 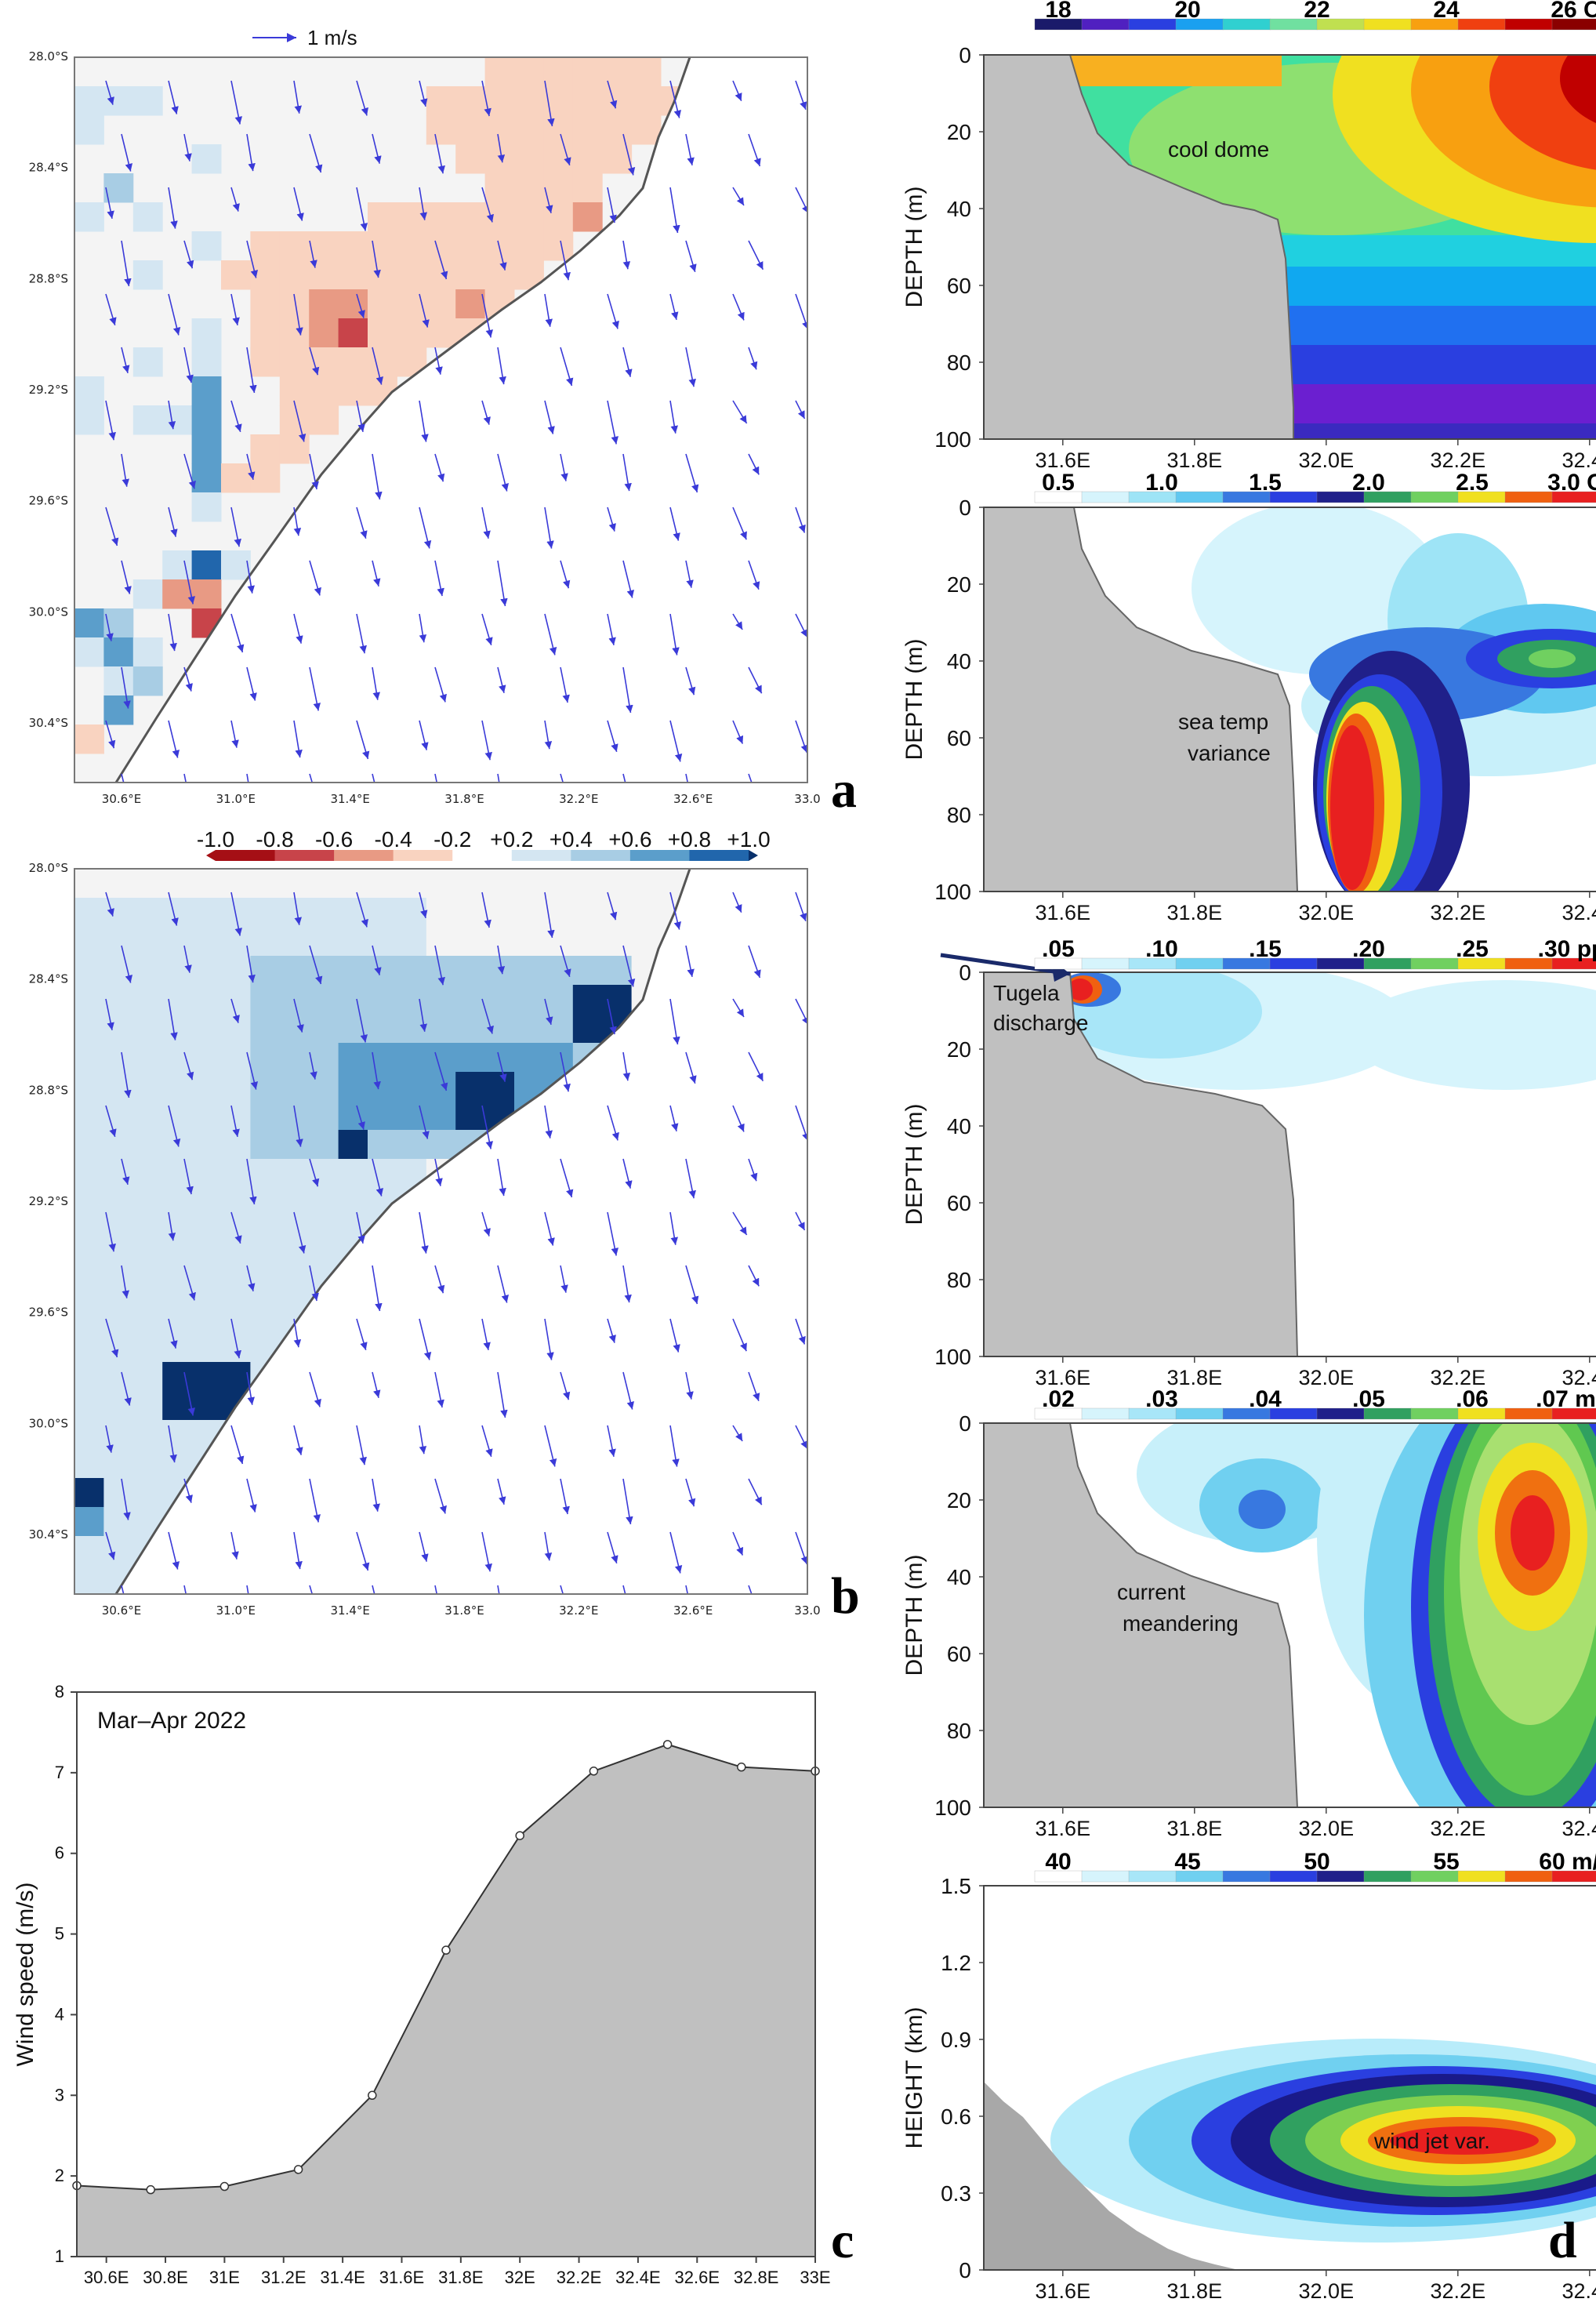 I want to click on y-tick-label: 60, so click(x=959, y=286).